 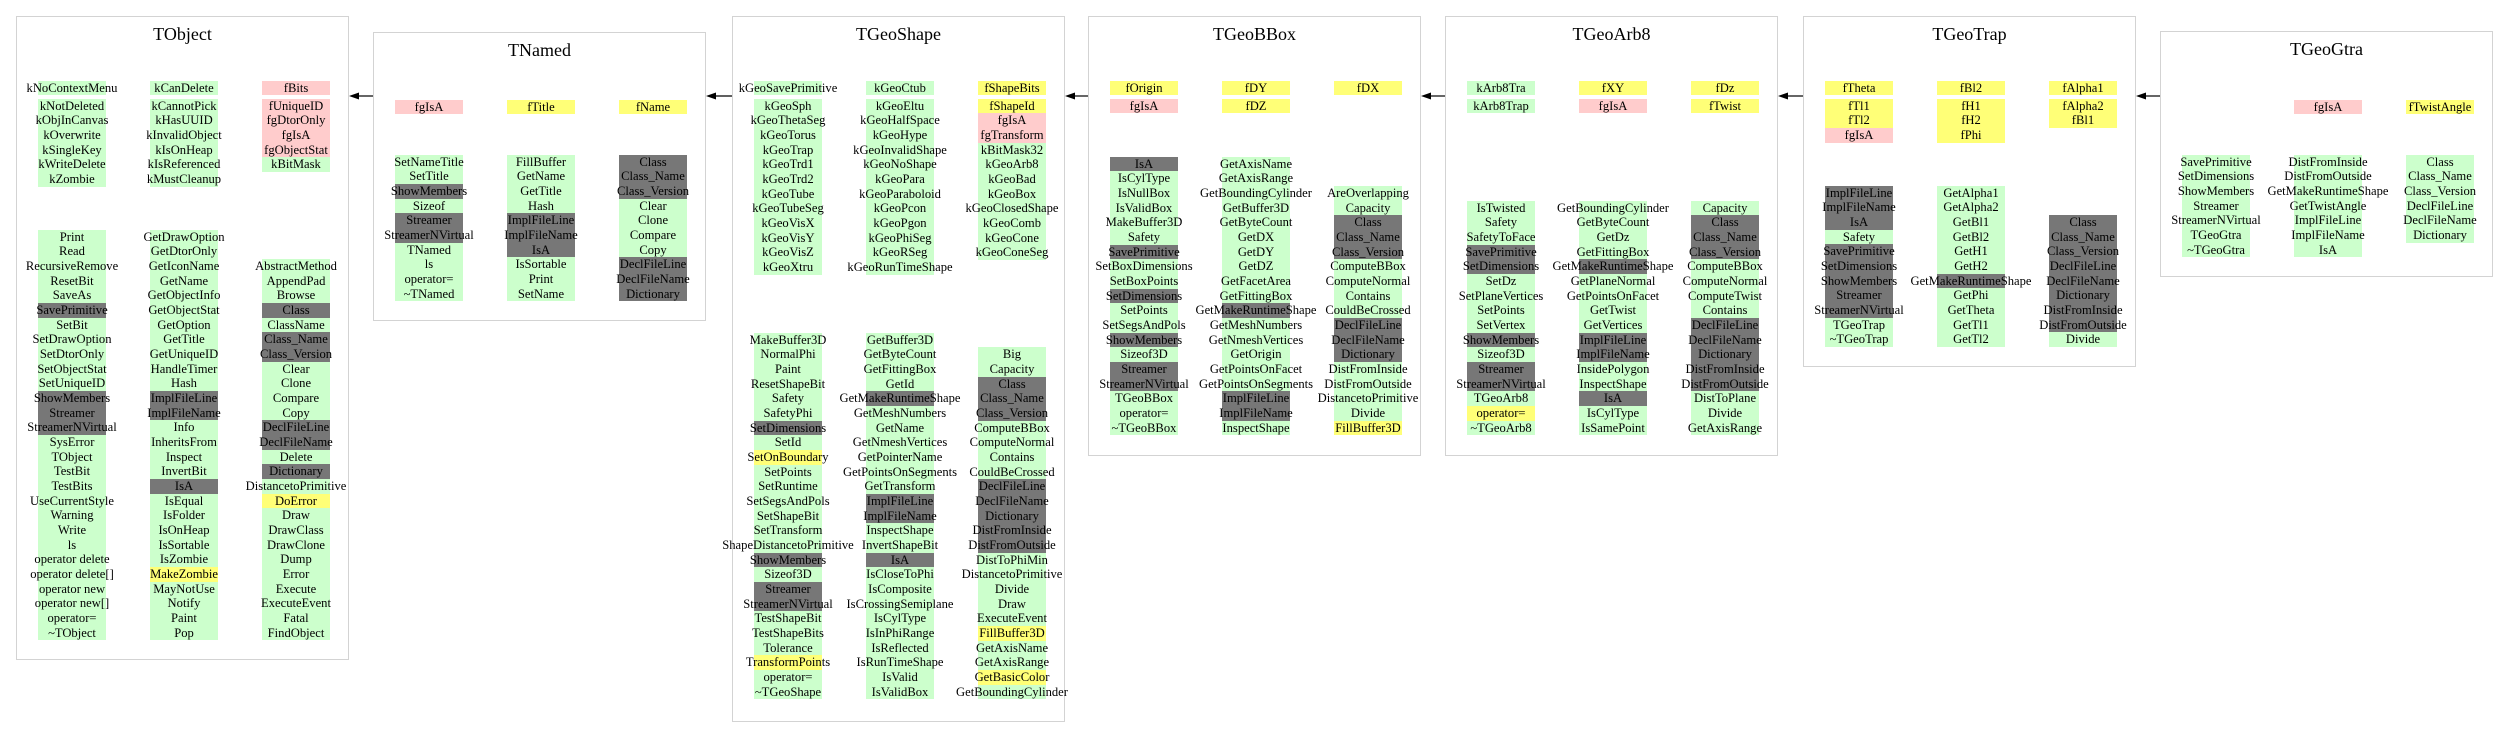 I want to click on method-item: StreamerNVirtual, so click(x=788, y=604).